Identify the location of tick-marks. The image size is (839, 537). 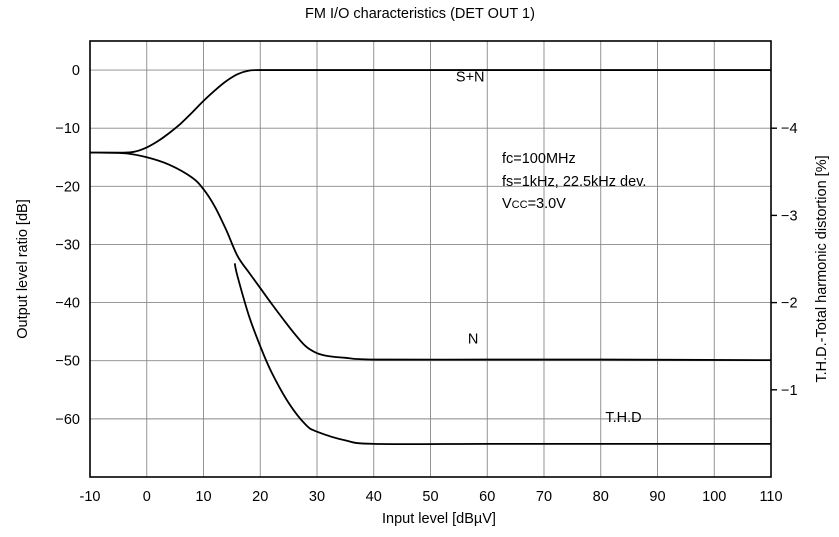
(774, 259).